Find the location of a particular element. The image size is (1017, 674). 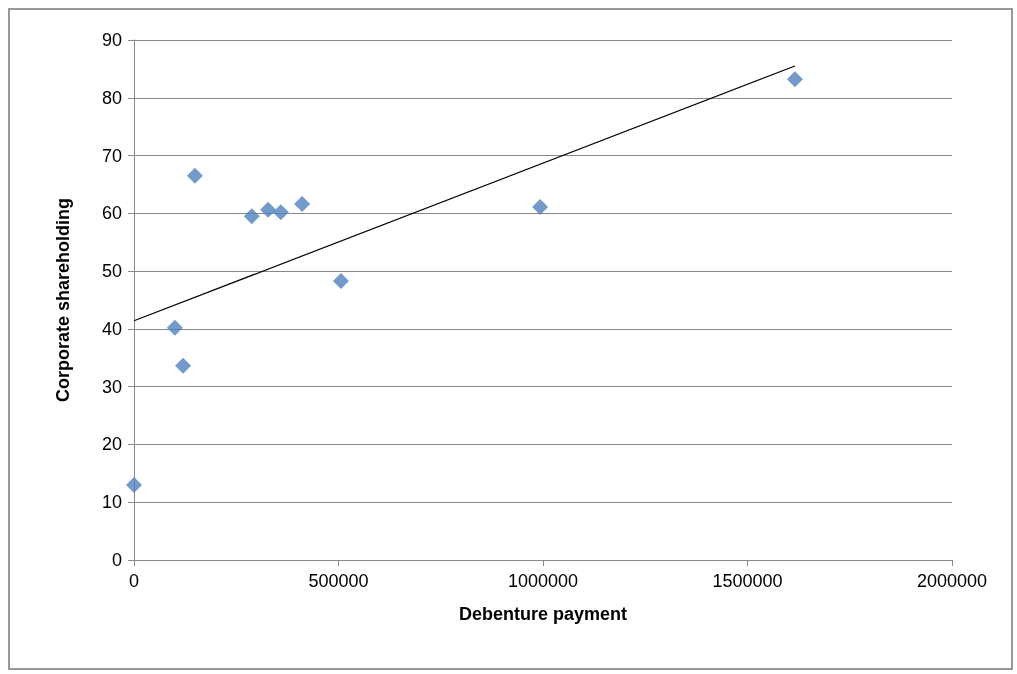

y-tick-label: 20 is located at coordinates (111, 444).